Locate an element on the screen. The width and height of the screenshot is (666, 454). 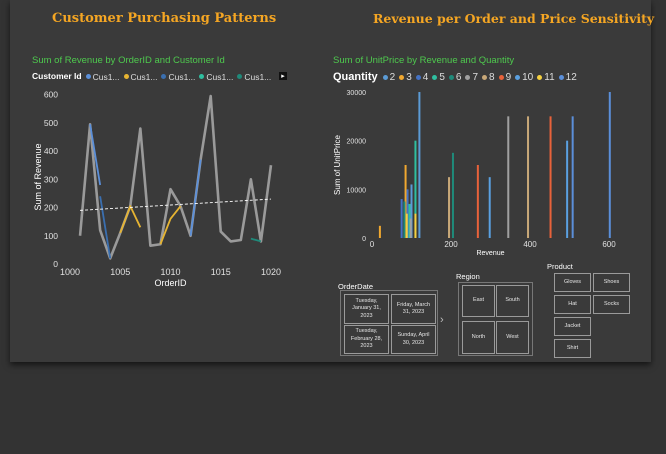
legend-item: 10 is located at coordinates (524, 77).